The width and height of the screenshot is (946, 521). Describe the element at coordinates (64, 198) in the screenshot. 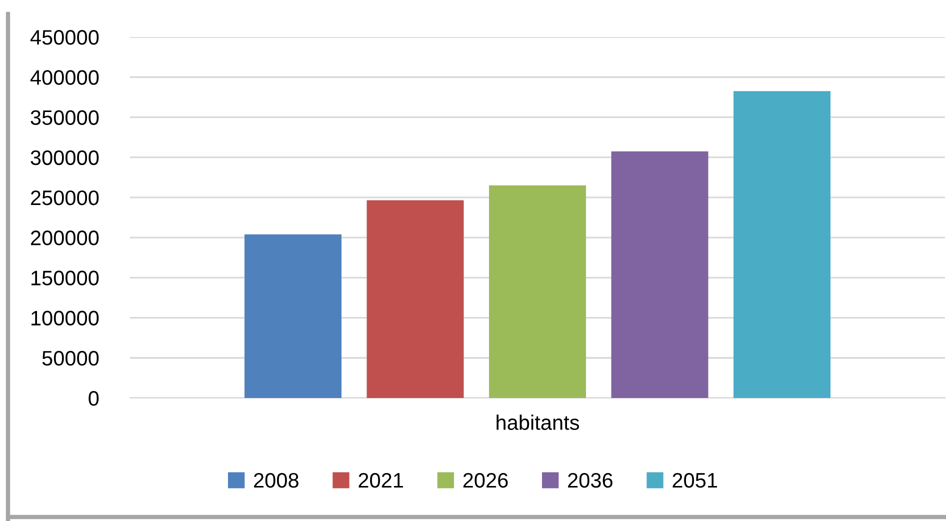

I see `y-tick-label: 250000` at that location.